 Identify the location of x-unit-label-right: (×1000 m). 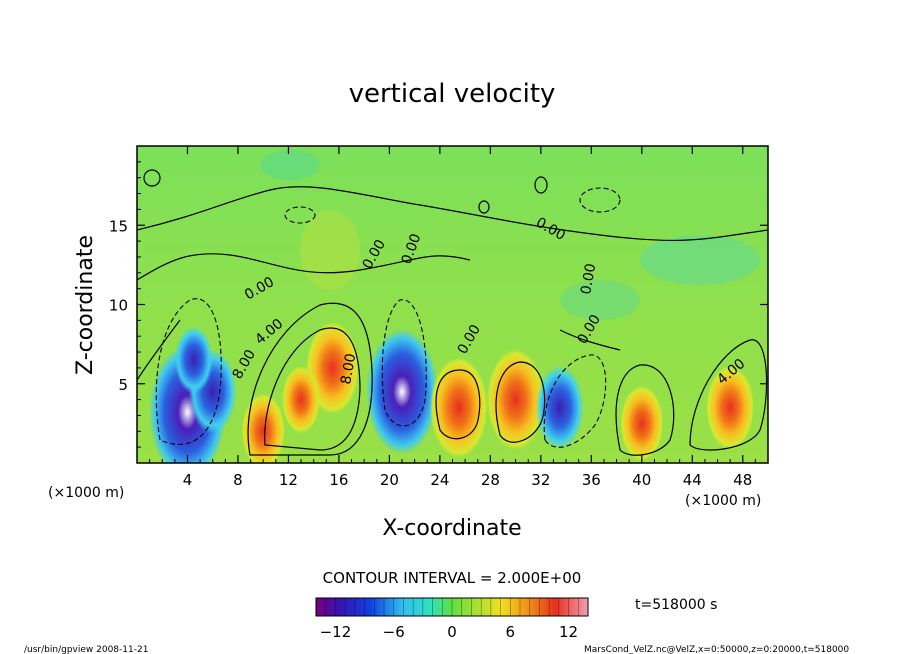
(723, 501).